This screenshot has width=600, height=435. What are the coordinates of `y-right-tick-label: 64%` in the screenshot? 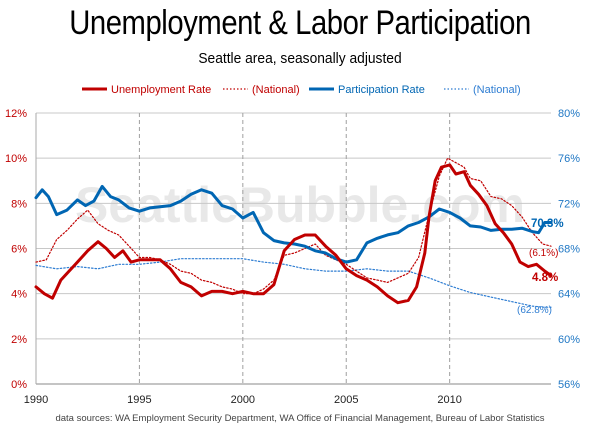 It's located at (569, 295).